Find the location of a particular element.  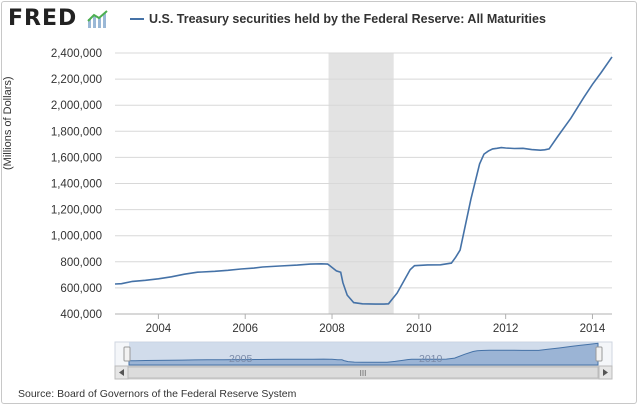

navigator-left-handle is located at coordinates (127, 354).